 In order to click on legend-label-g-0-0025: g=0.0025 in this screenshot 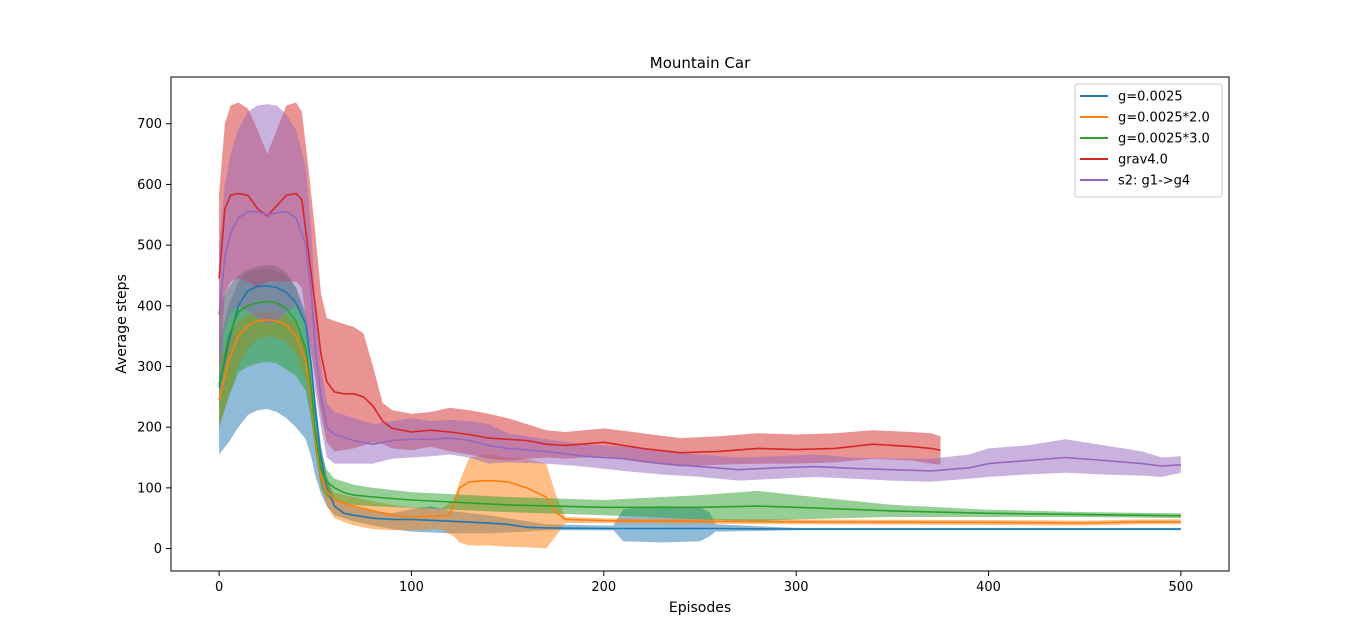, I will do `click(1150, 97)`.